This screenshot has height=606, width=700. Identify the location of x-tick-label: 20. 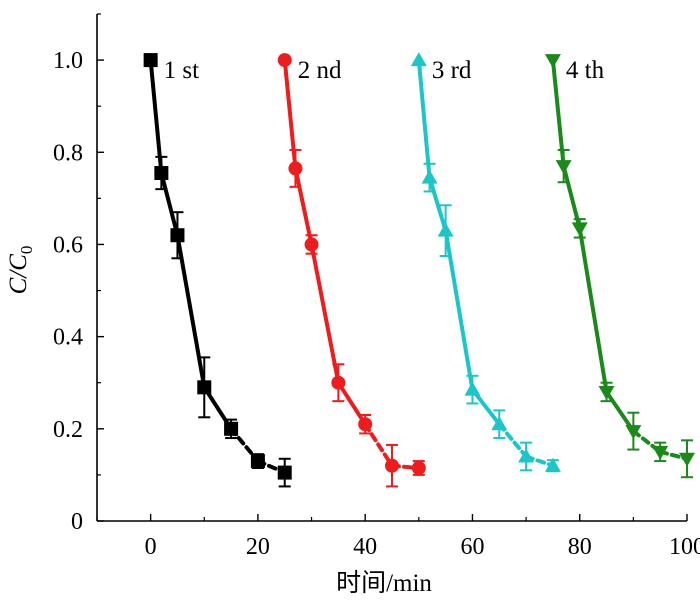
(258, 547).